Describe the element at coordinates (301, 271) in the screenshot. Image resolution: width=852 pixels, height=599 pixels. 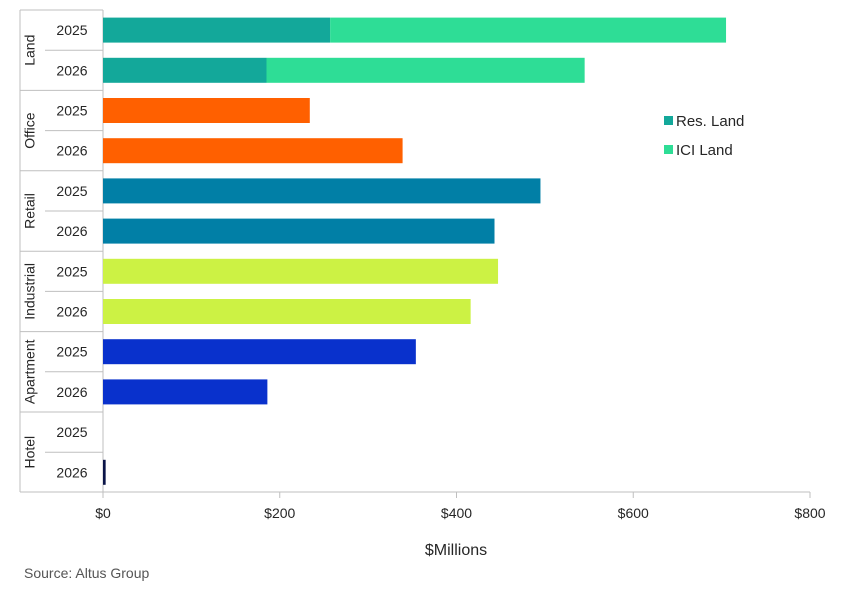
I see `bar-industrial-2025` at that location.